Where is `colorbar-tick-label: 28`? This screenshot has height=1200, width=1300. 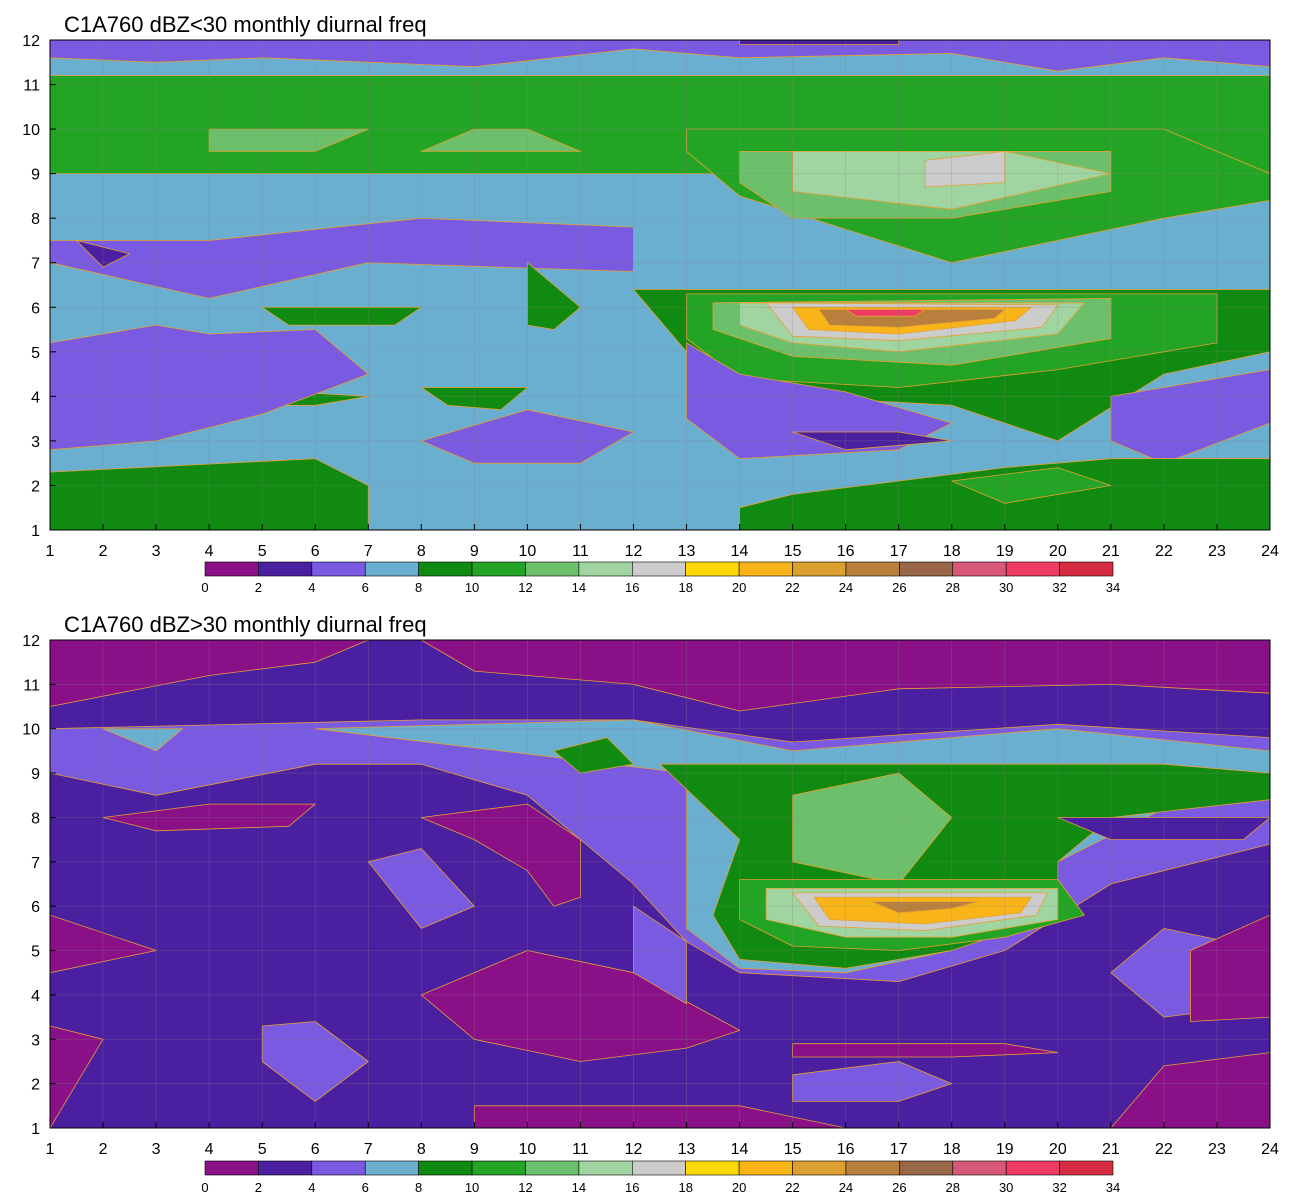
colorbar-tick-label: 28 is located at coordinates (953, 587).